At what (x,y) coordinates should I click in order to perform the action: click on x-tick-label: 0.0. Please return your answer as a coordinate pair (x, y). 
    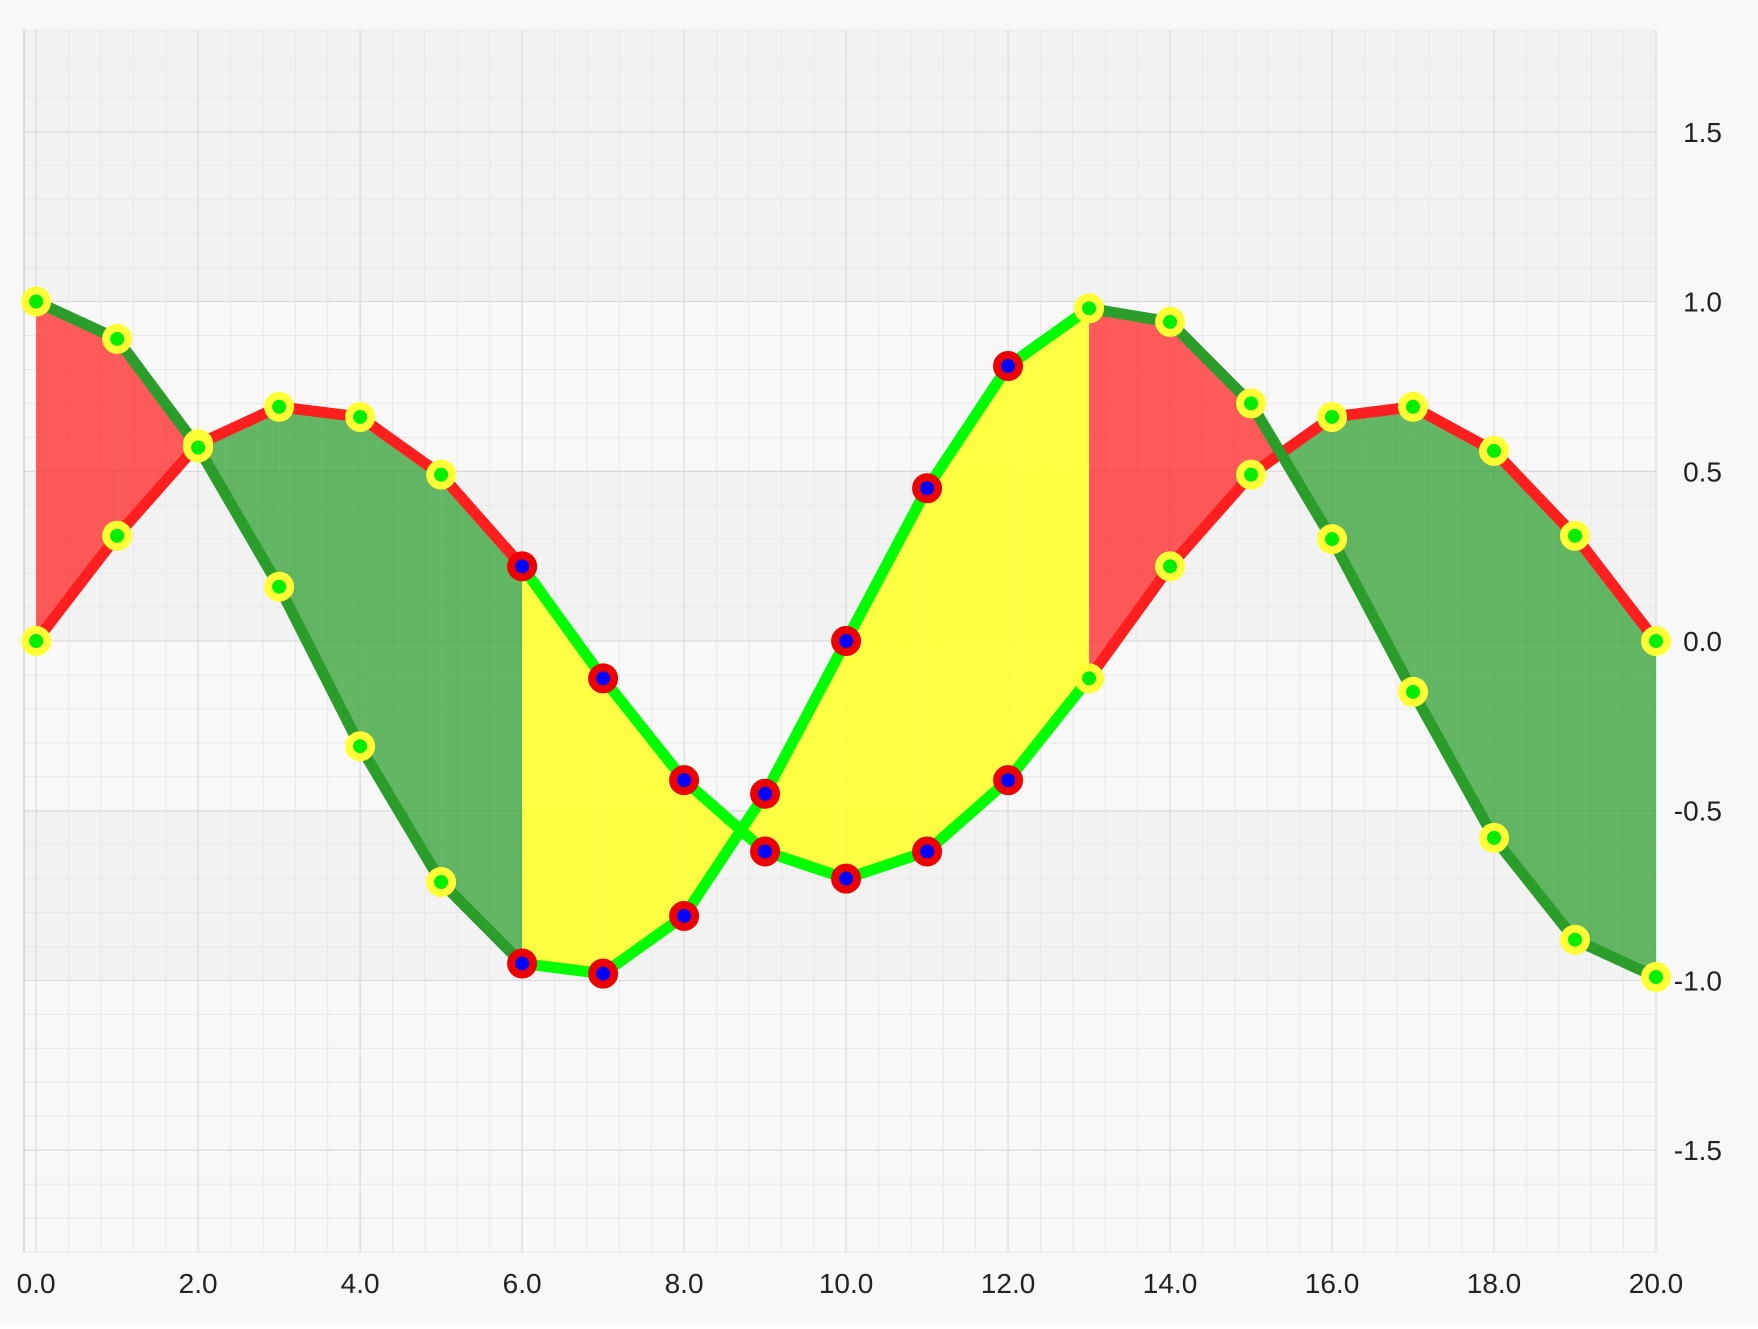
    Looking at the image, I should click on (36, 1283).